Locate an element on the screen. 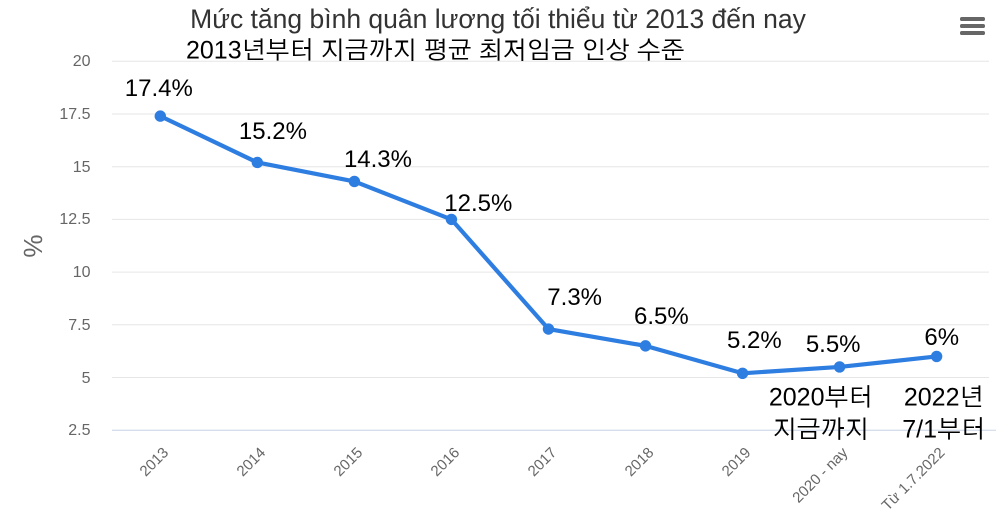 The height and width of the screenshot is (525, 996). point-marker-2017 is located at coordinates (548, 329).